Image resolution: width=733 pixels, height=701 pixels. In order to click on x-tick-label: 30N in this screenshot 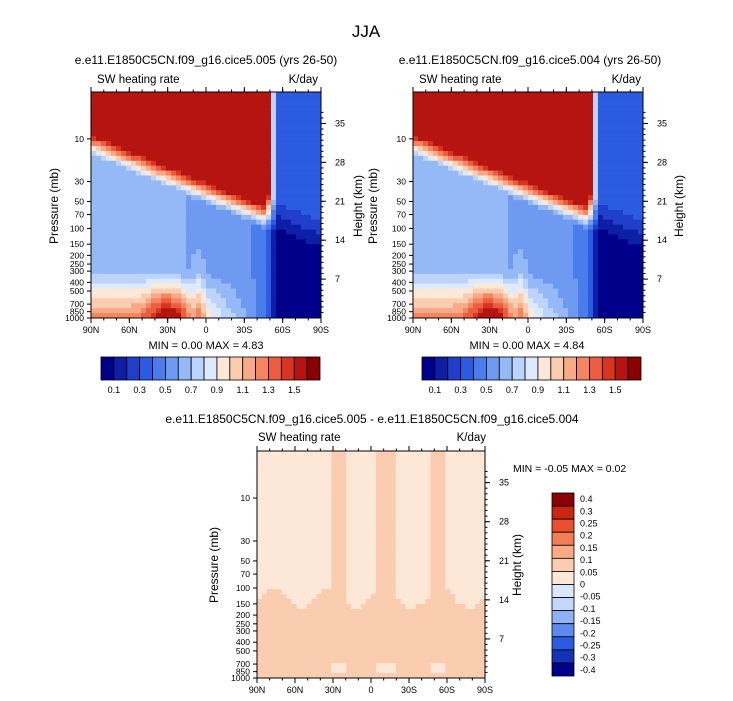, I will do `click(167, 330)`.